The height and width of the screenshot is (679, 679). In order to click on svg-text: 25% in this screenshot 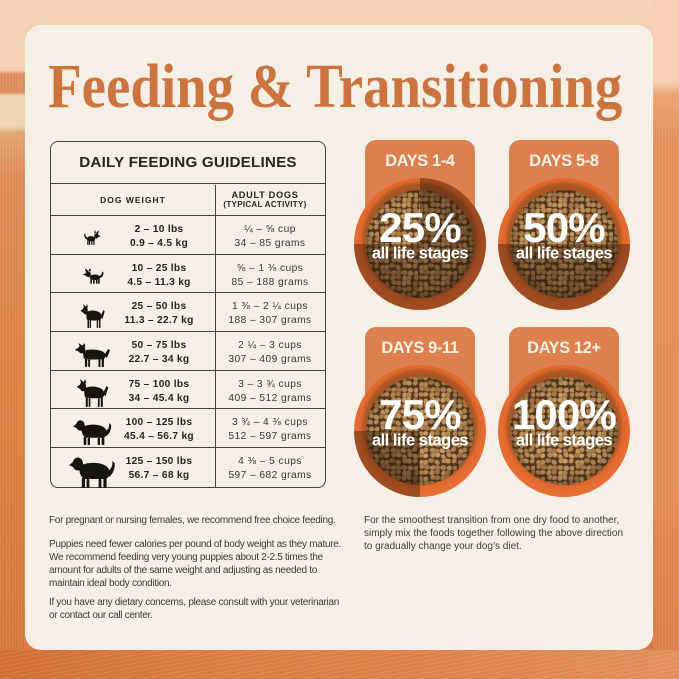, I will do `click(420, 227)`.